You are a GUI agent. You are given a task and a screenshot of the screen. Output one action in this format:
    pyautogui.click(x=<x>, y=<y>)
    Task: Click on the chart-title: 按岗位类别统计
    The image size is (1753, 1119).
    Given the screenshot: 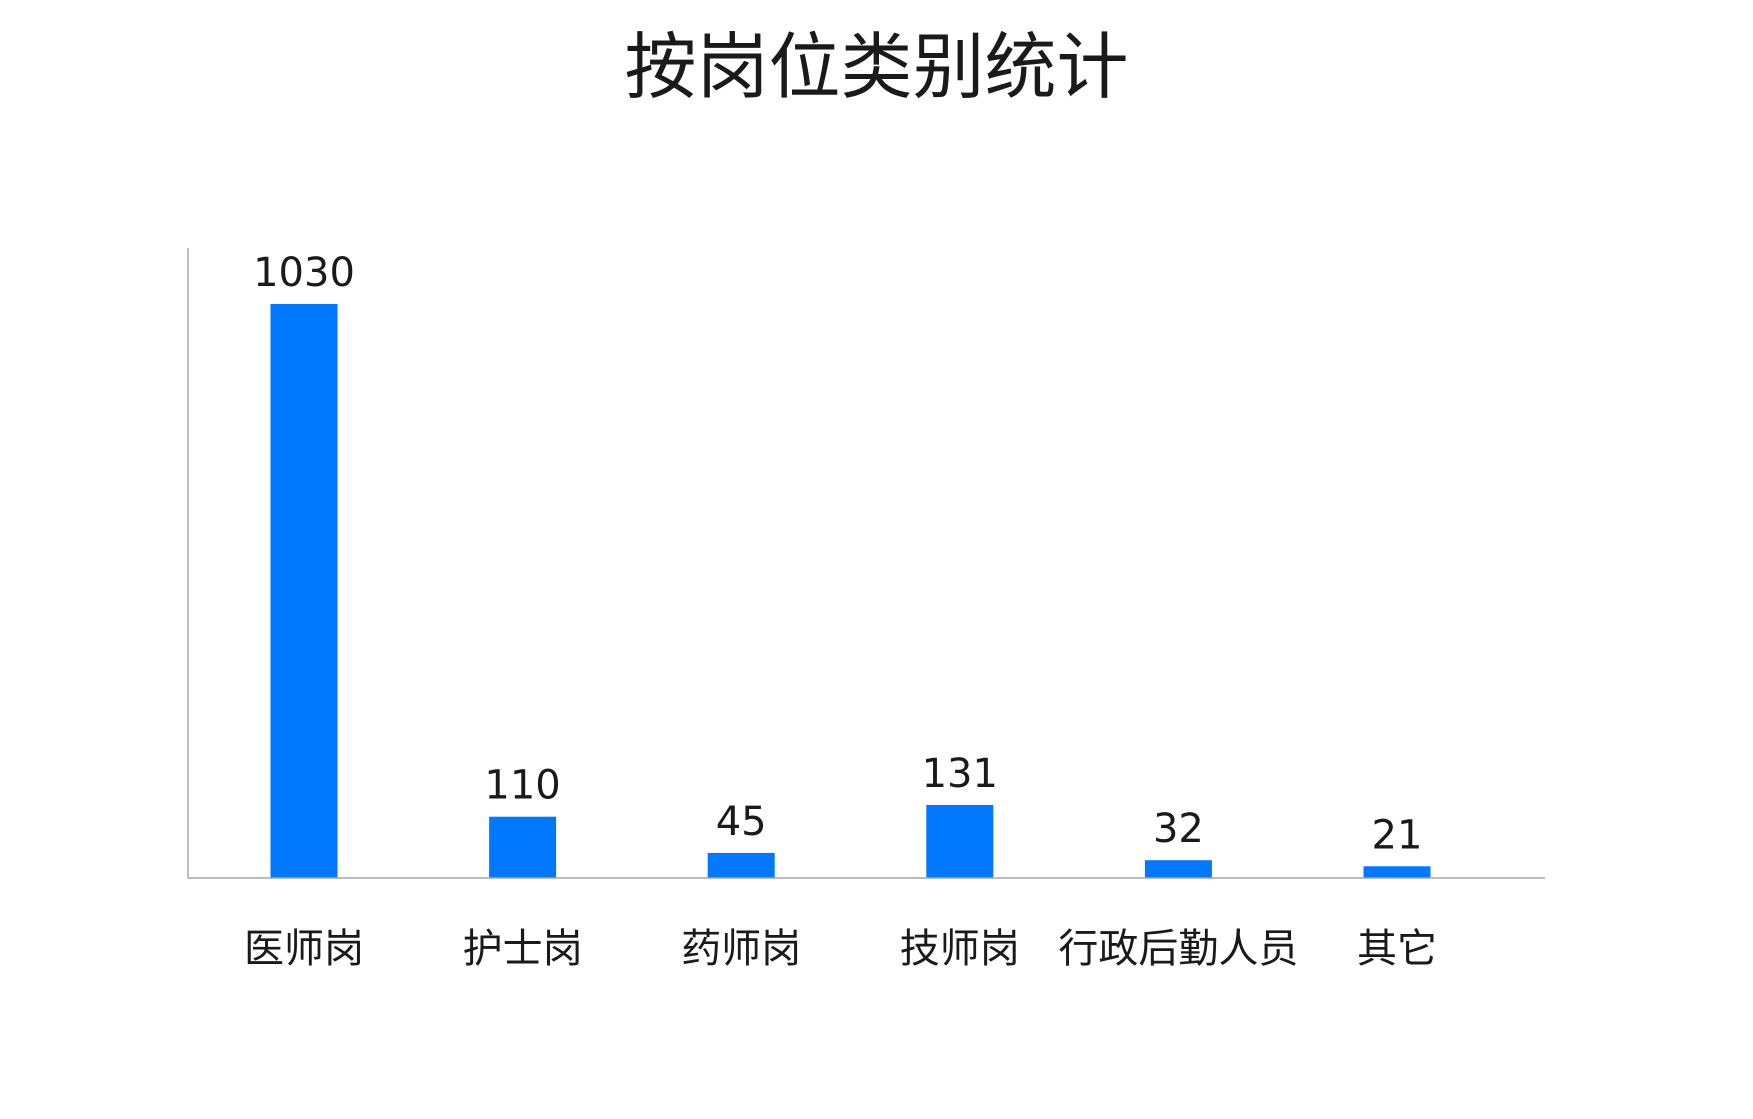 What is the action you would take?
    pyautogui.click(x=876, y=67)
    